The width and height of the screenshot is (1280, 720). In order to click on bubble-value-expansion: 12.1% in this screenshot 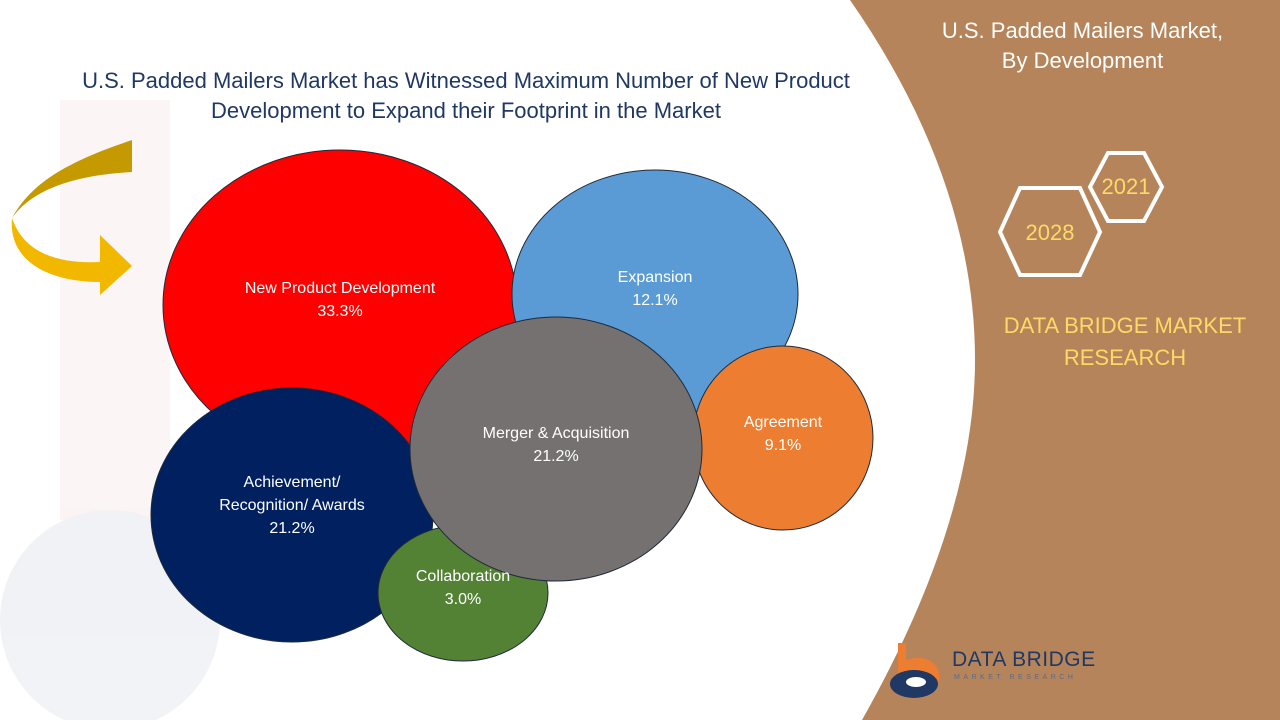, I will do `click(654, 300)`.